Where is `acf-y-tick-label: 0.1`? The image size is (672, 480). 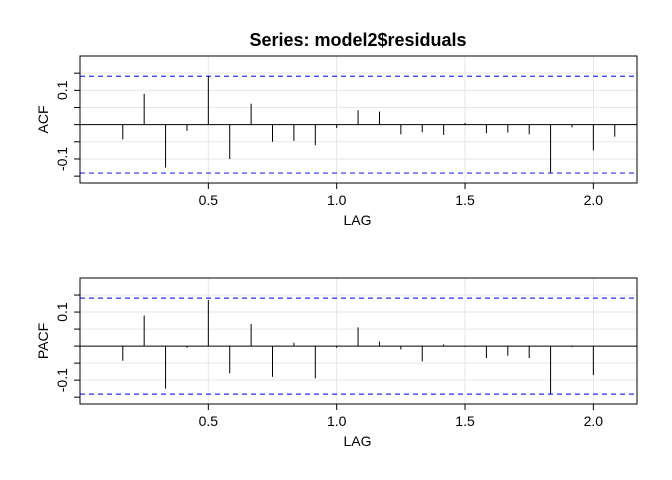
acf-y-tick-label: 0.1 is located at coordinates (62, 90).